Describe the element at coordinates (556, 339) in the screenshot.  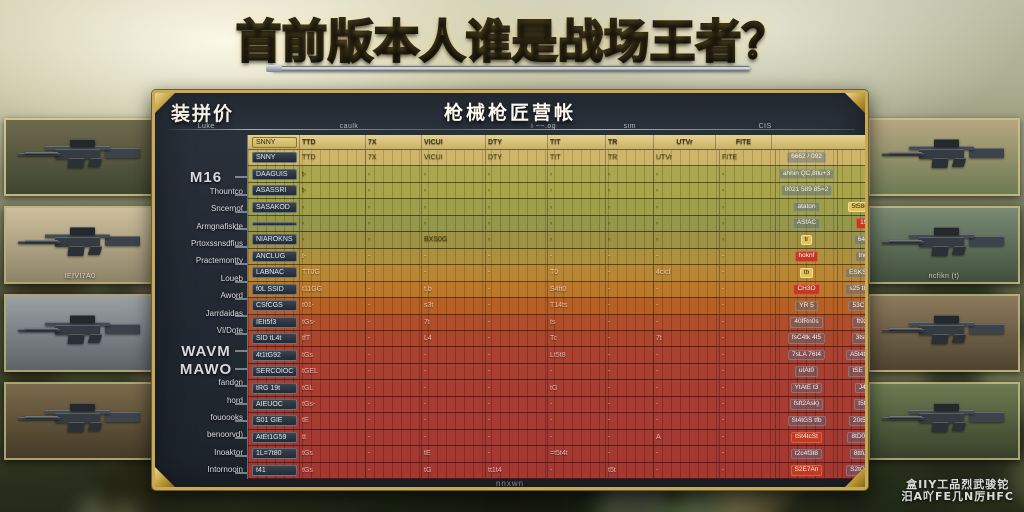
I see `table-row: SID tL4t tfT - L4 - Tc - 7t - fsC4tk 4t5 3tst4t5` at that location.